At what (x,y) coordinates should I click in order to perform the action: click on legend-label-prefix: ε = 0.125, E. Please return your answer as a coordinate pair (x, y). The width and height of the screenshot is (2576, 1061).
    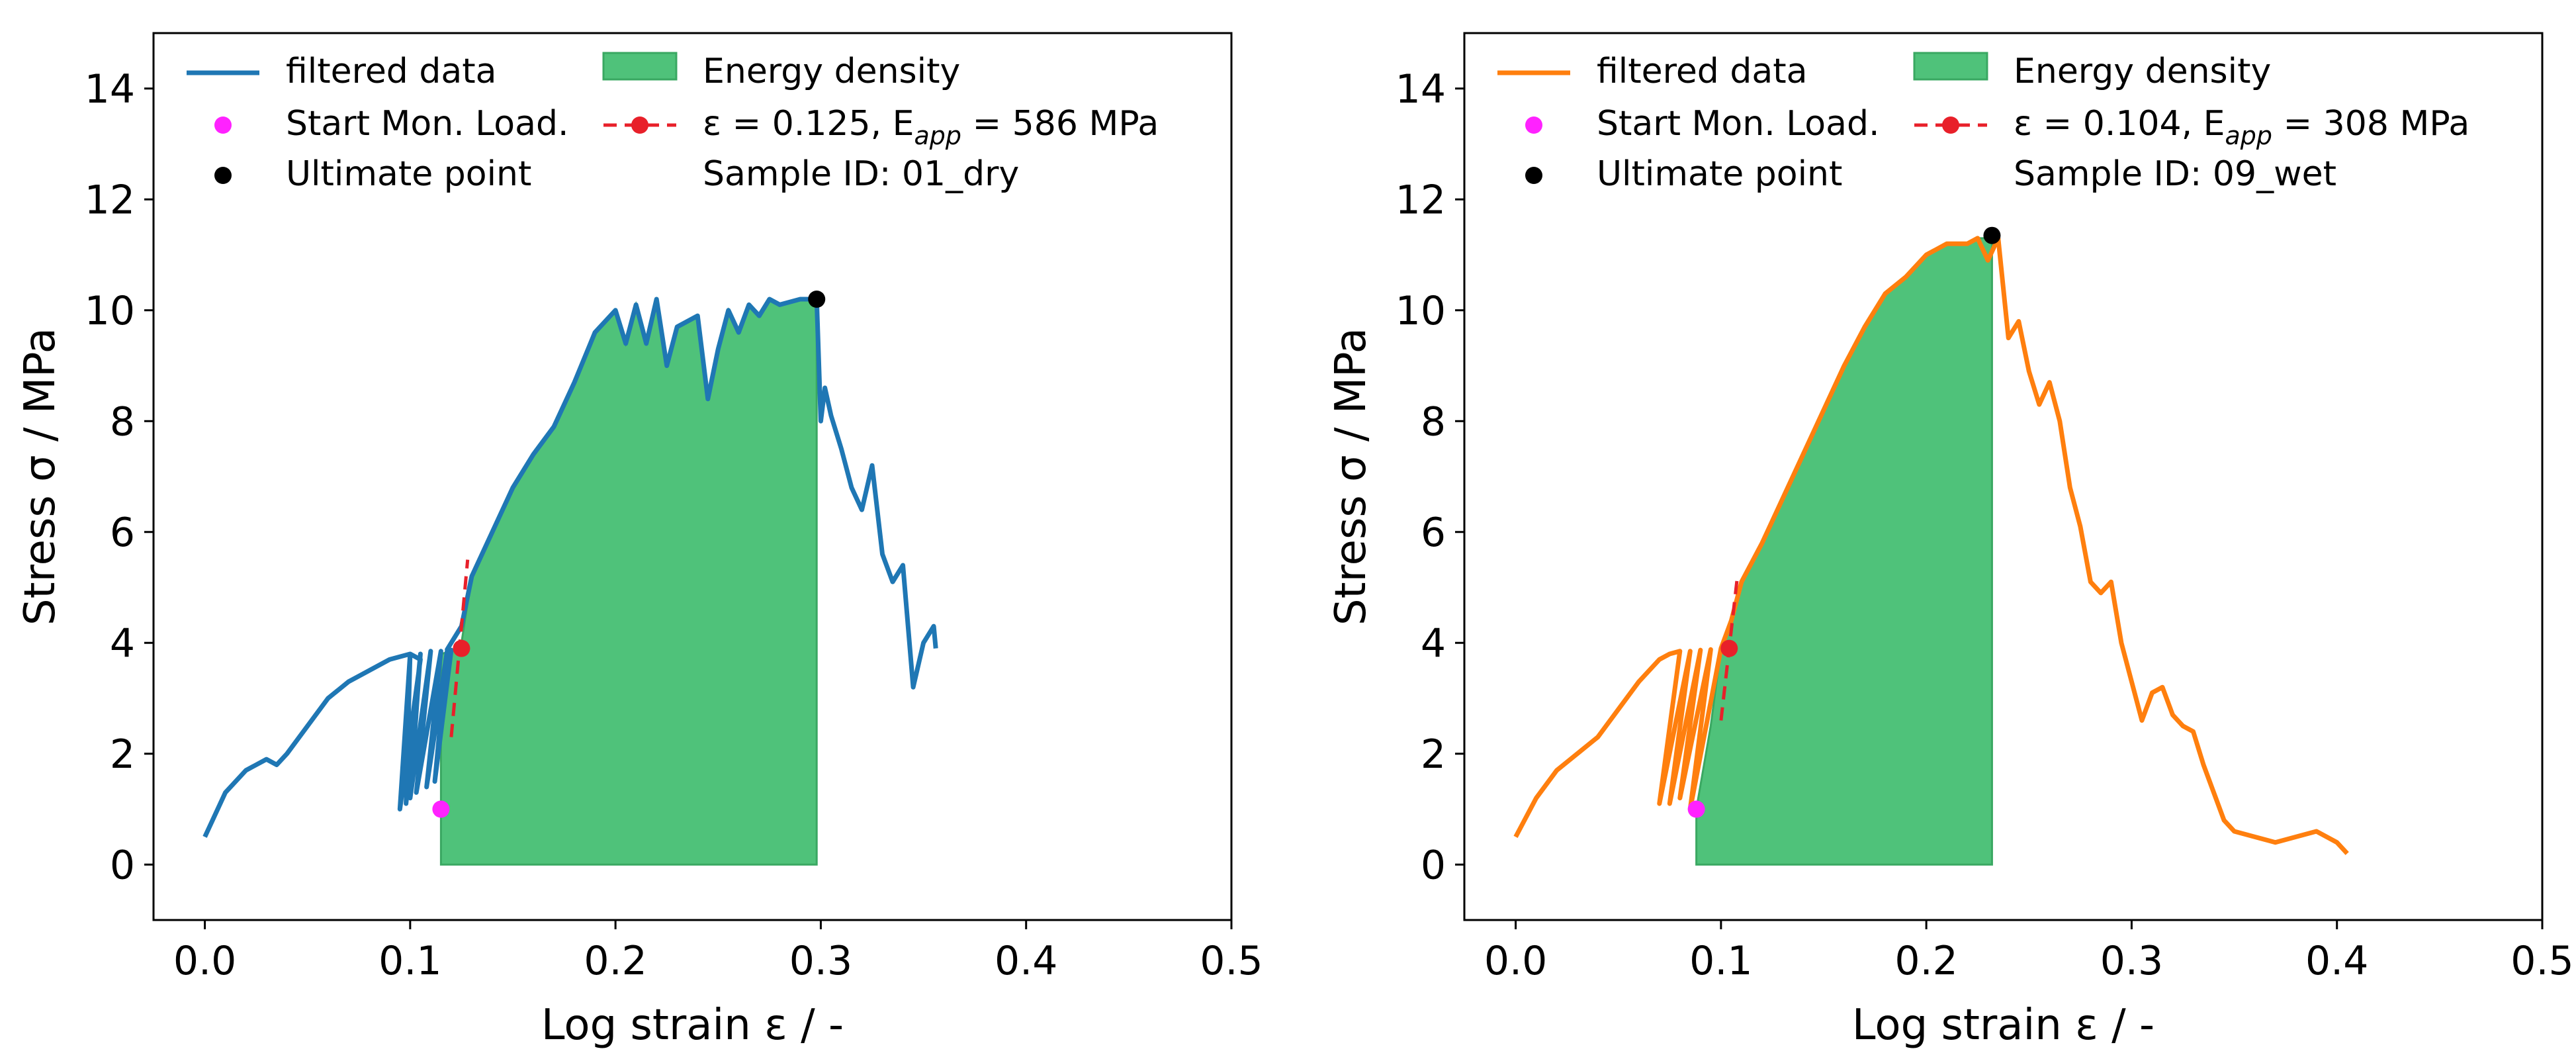
    Looking at the image, I should click on (808, 124).